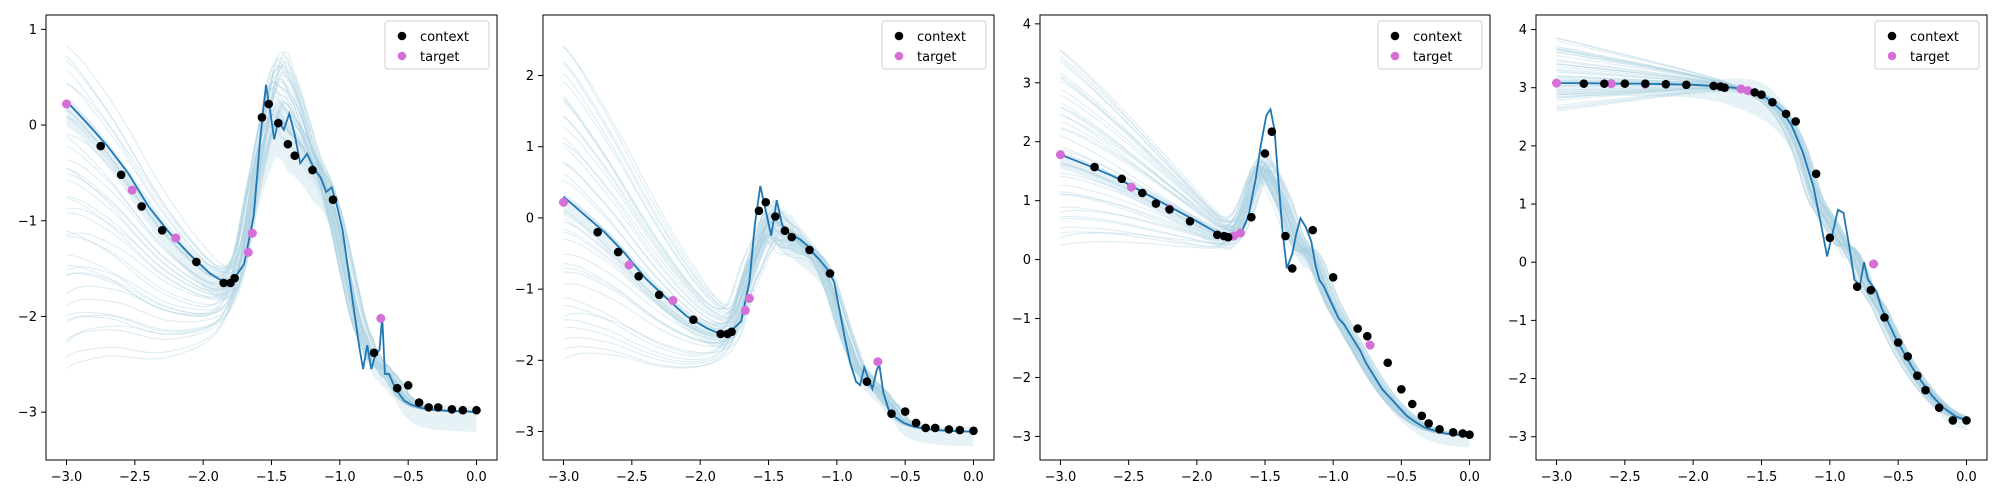  What do you see at coordinates (1517, 437) in the screenshot?
I see `y-tick-label: −3` at bounding box center [1517, 437].